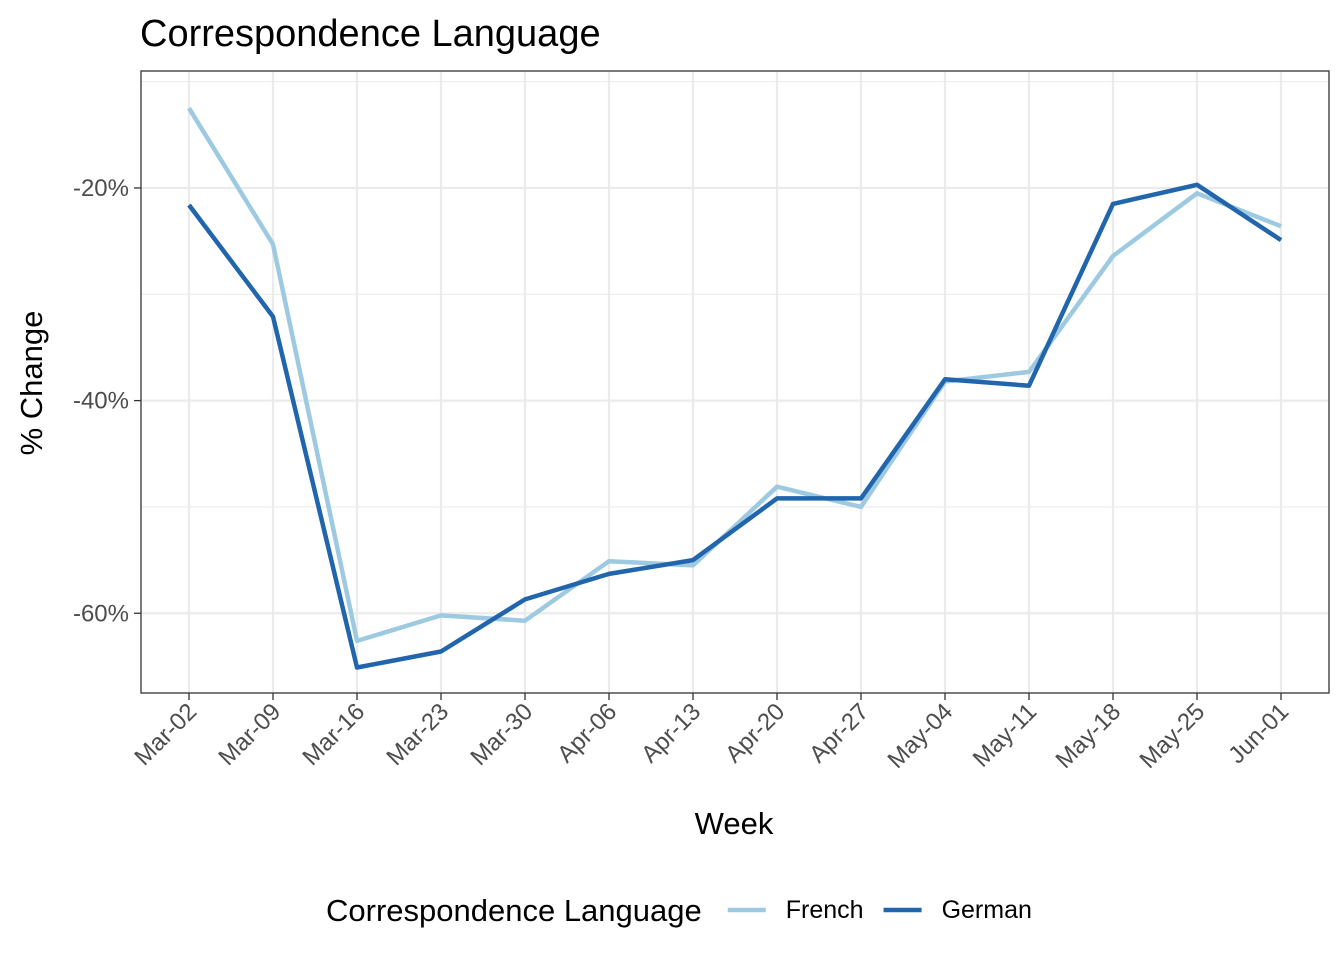 The image size is (1344, 960). I want to click on x-tick-label: Mar-30, so click(501, 734).